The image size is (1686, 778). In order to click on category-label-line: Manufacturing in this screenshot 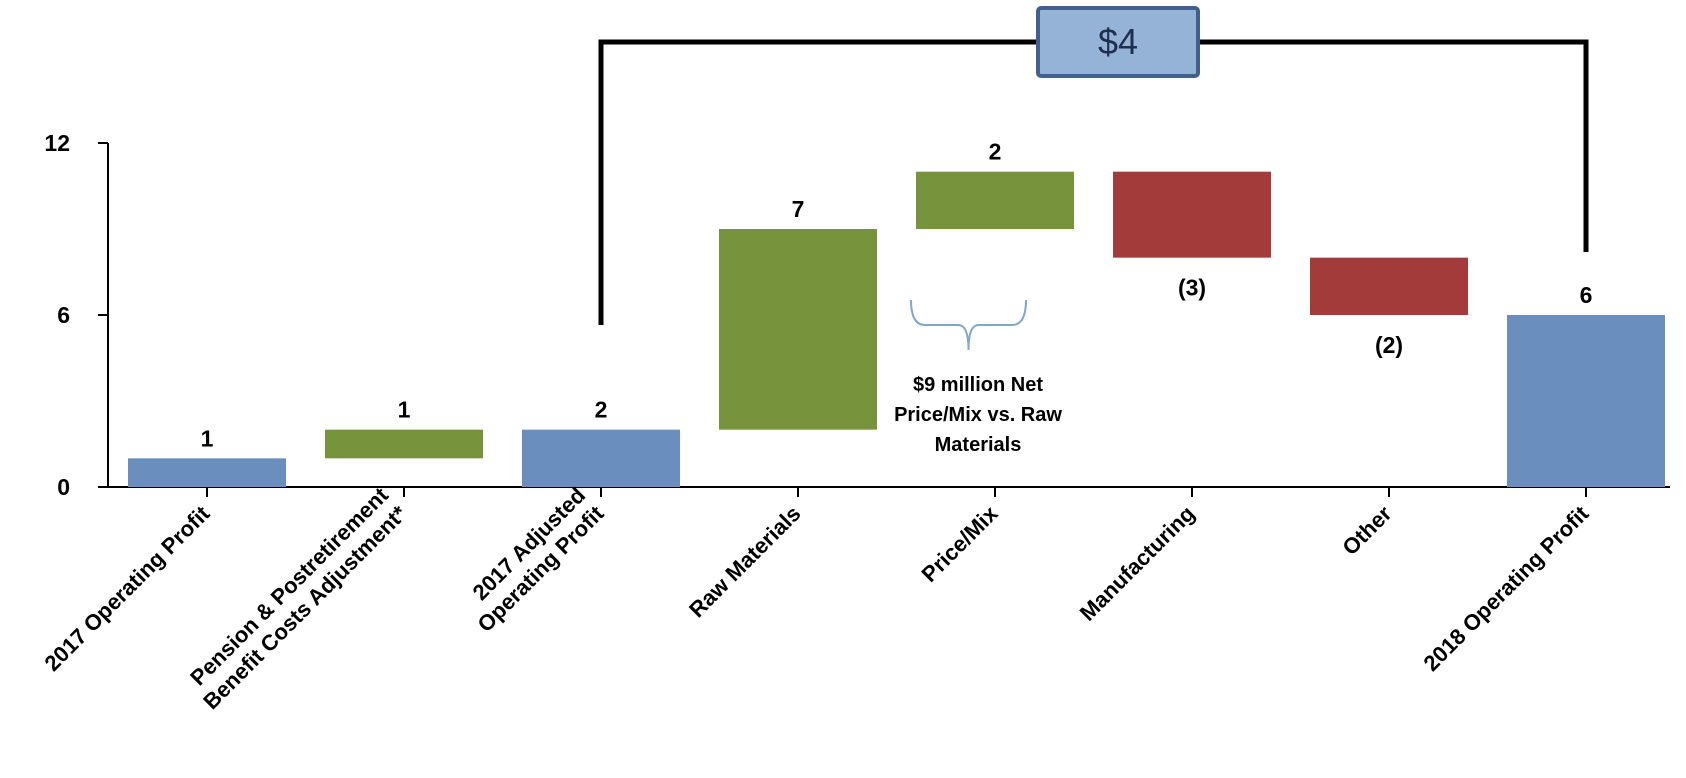, I will do `click(1137, 563)`.